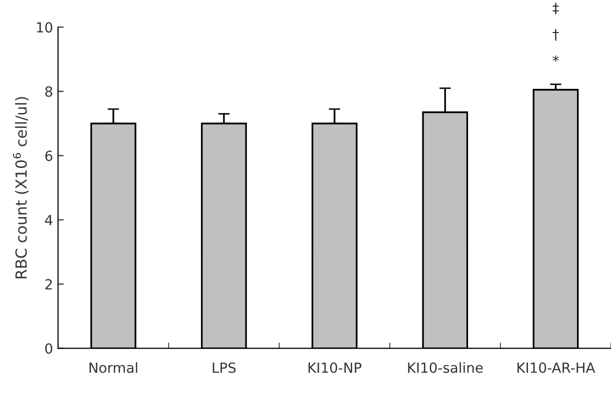 The image size is (611, 405). What do you see at coordinates (48, 284) in the screenshot?
I see `y-tick-label: 2` at bounding box center [48, 284].